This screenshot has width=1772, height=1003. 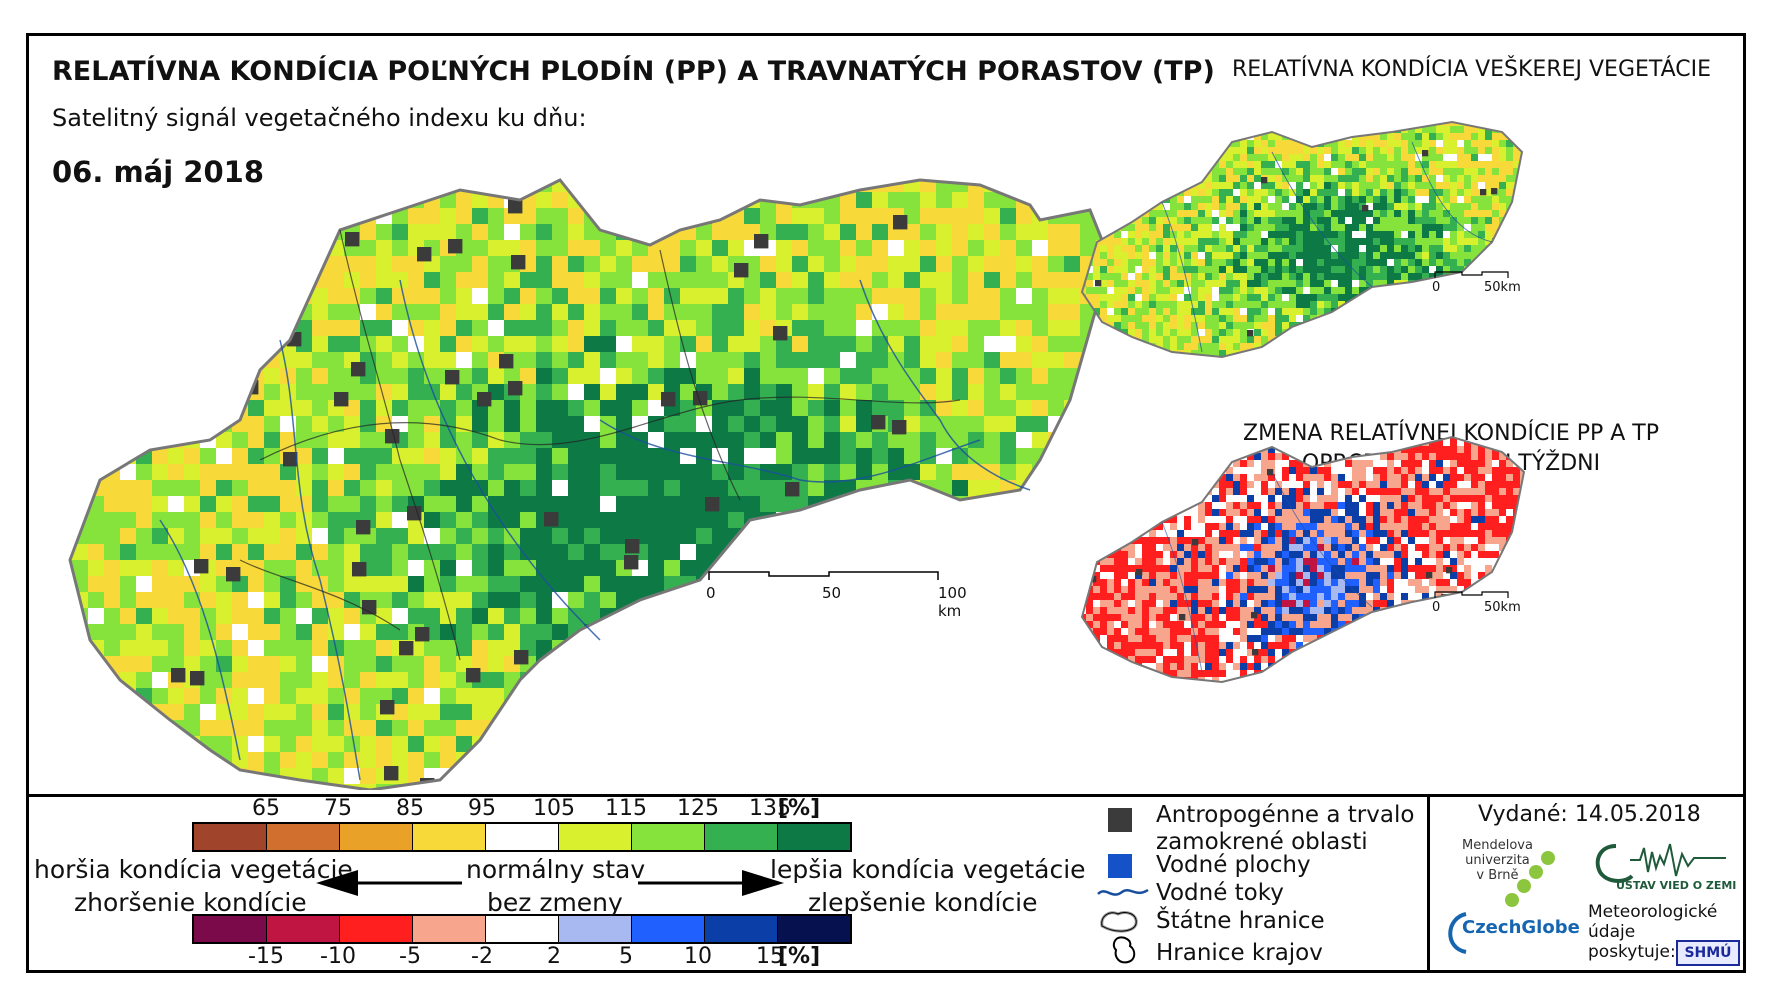 What do you see at coordinates (555, 902) in the screenshot?
I see `no-change-label: bez zmeny` at bounding box center [555, 902].